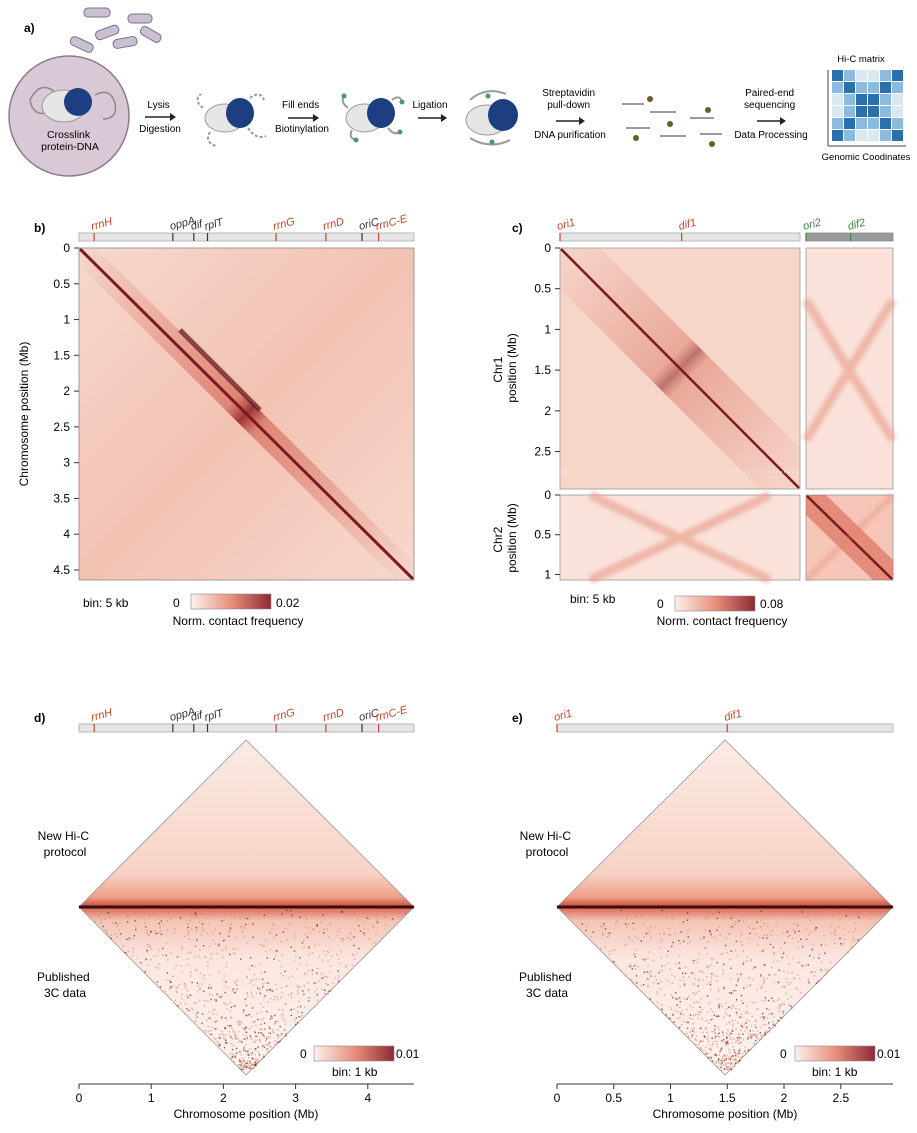 Image resolution: width=917 pixels, height=1133 pixels. I want to click on feature-annotations-c: ori1 dif1 ori2 dif2, so click(711, 229).